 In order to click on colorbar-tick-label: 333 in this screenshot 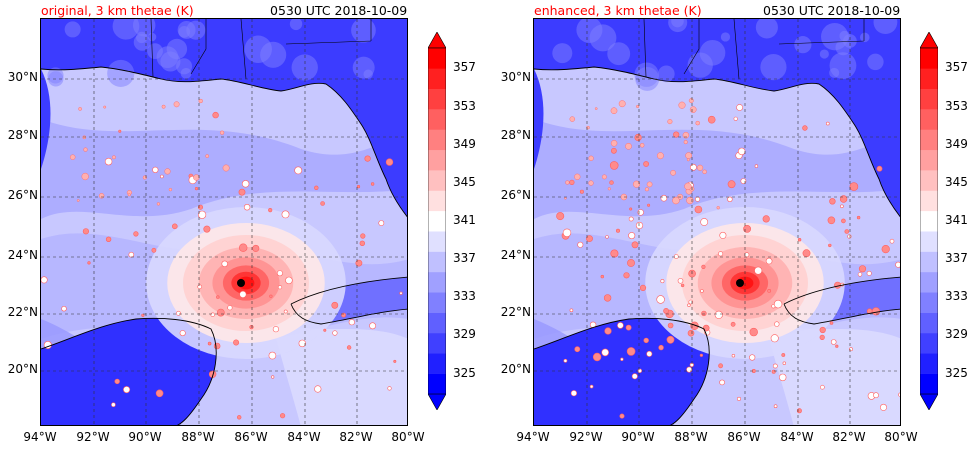, I will do `click(956, 296)`.